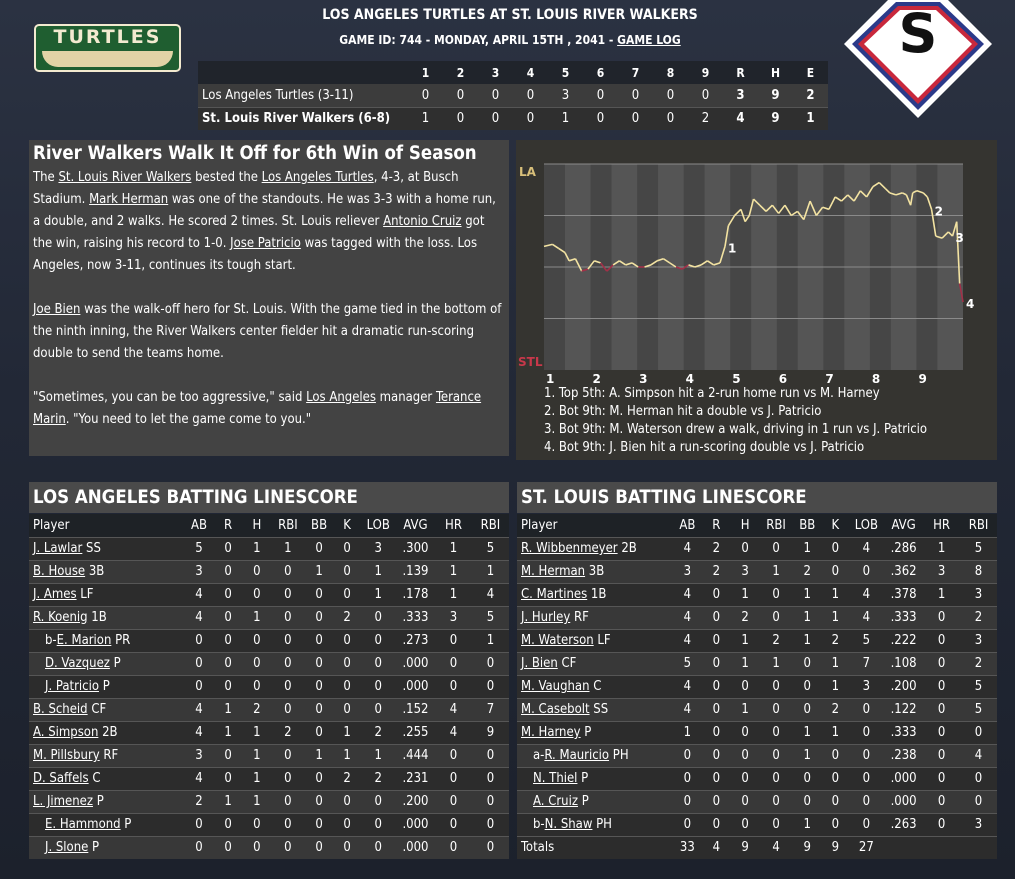 This screenshot has height=879, width=1015. I want to click on player-link: M. Harney, so click(551, 732).